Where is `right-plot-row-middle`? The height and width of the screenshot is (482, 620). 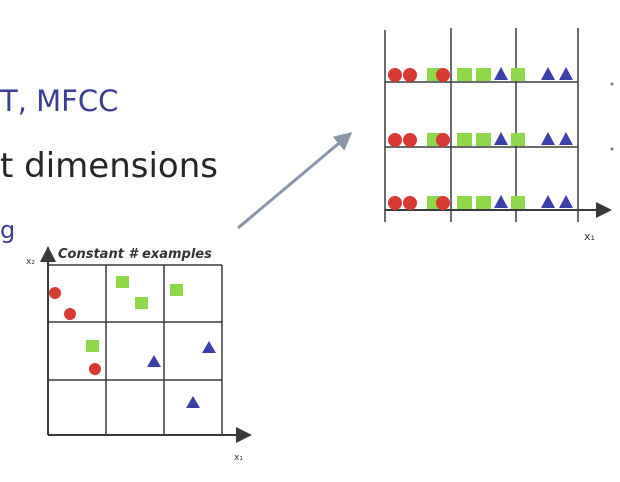
right-plot-row-middle is located at coordinates (480, 139).